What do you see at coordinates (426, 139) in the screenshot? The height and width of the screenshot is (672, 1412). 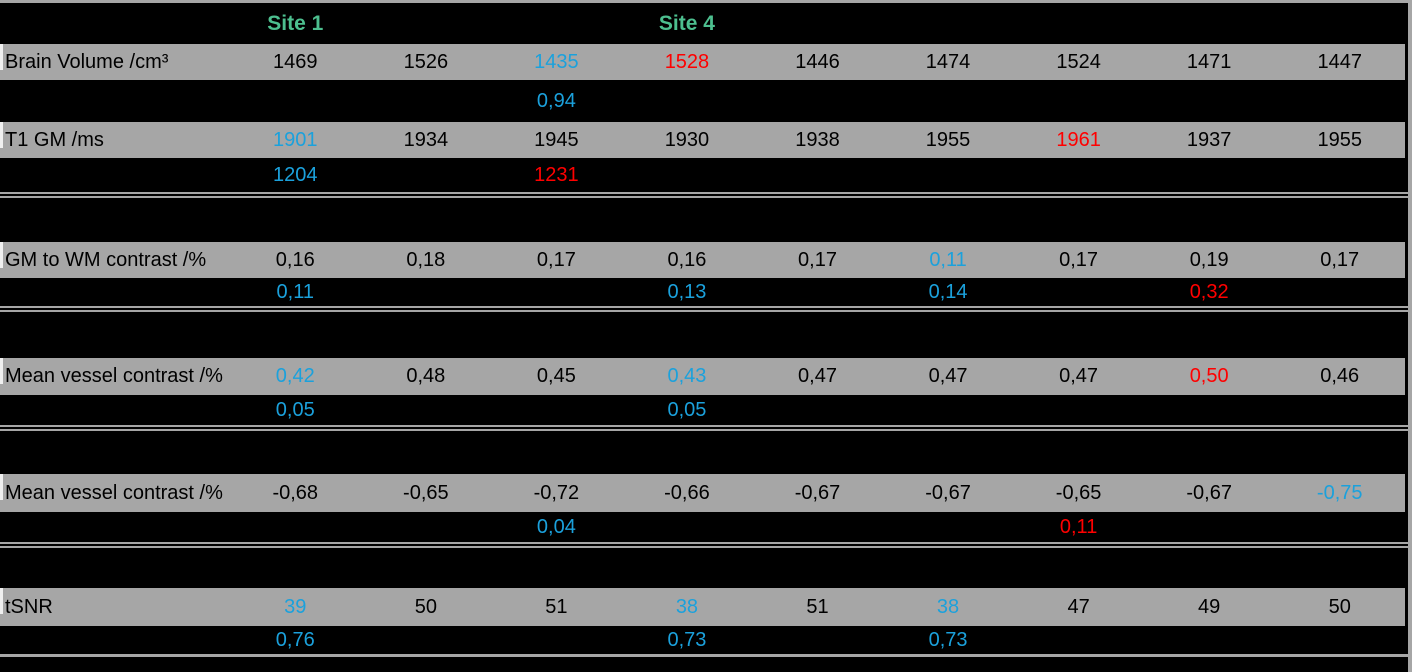 I see `value-cell: 1934` at bounding box center [426, 139].